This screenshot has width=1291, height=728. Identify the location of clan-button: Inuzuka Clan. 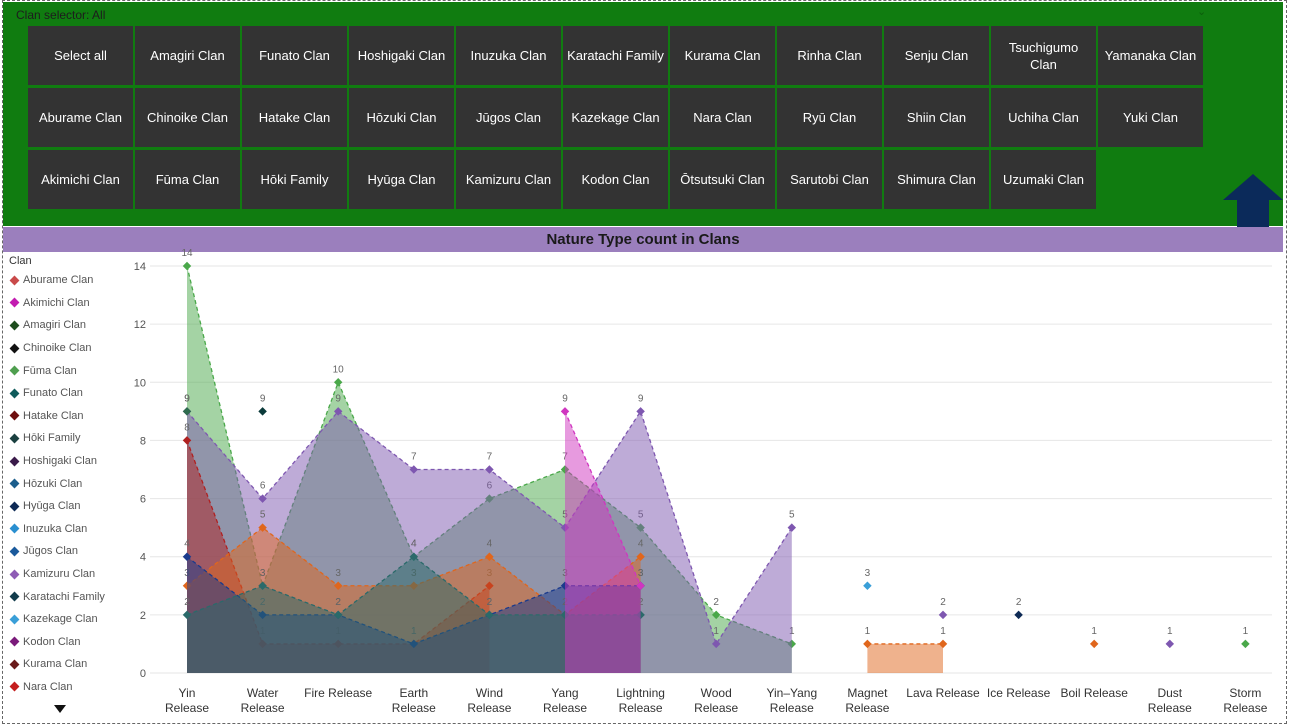
(508, 55).